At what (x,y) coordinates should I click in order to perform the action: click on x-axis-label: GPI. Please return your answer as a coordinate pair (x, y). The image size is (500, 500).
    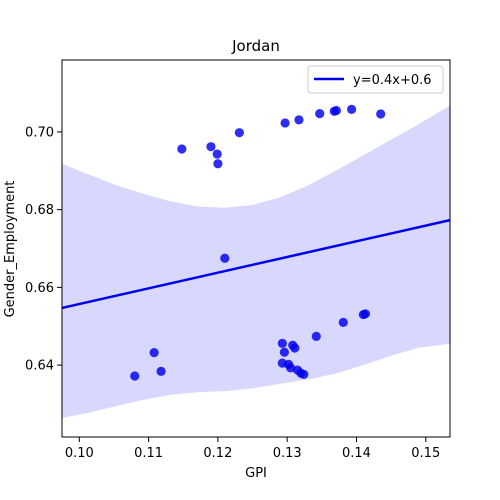
    Looking at the image, I should click on (256, 473).